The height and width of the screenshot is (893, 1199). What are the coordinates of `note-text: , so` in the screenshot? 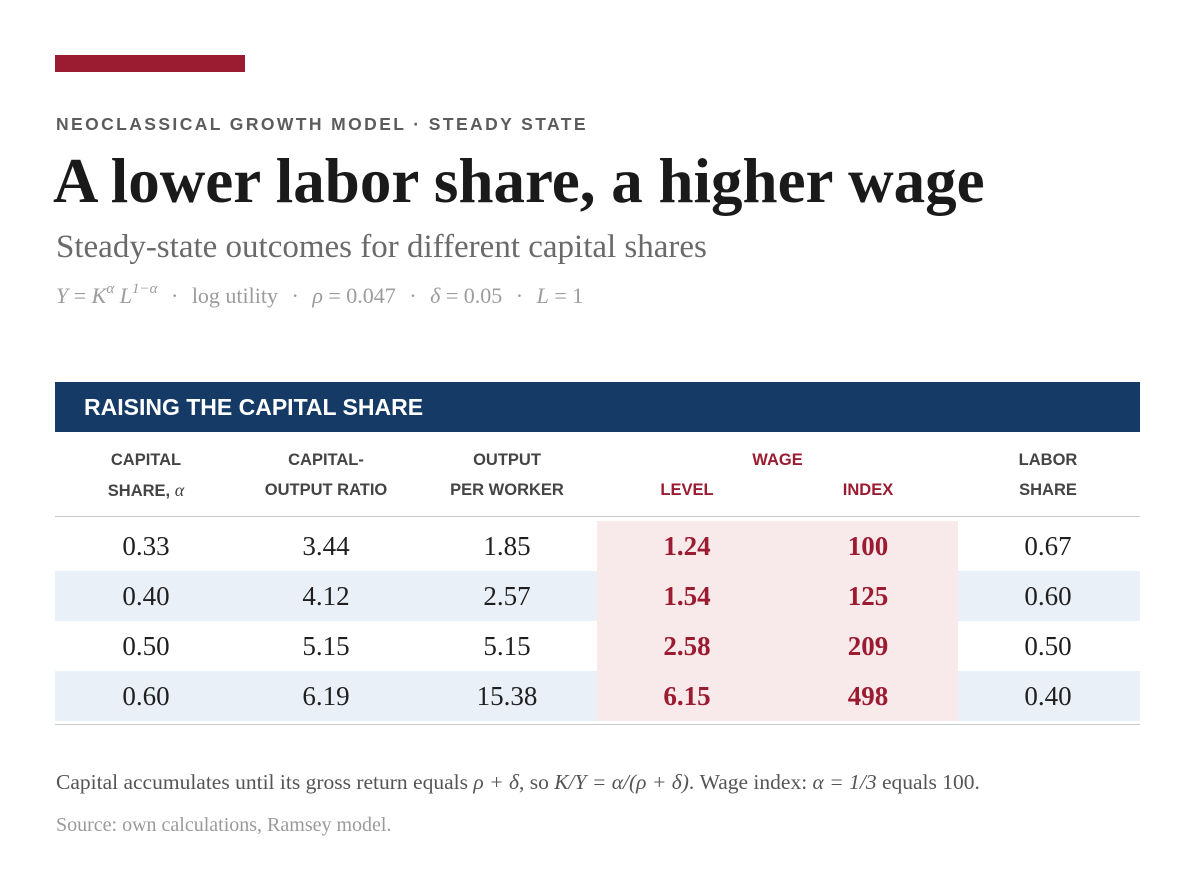 It's located at (536, 782).